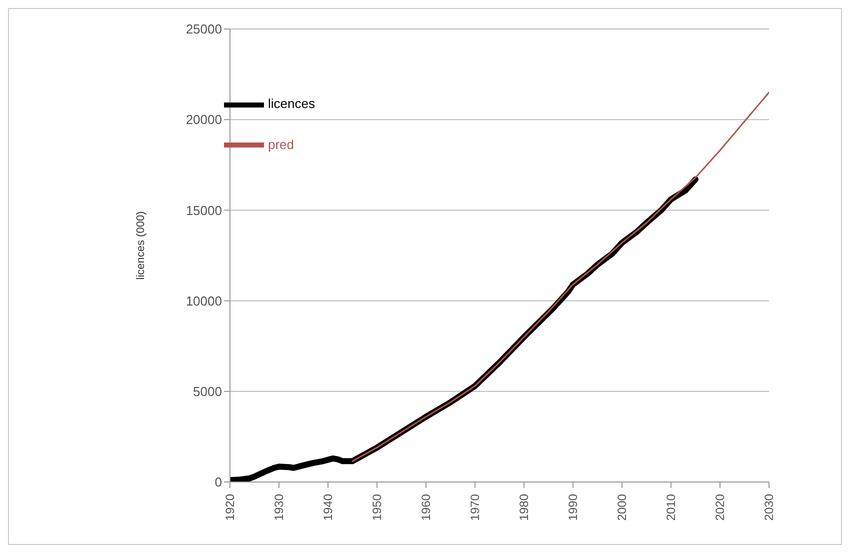 Image resolution: width=850 pixels, height=553 pixels. Describe the element at coordinates (671, 507) in the screenshot. I see `x-tick-label: 2010` at that location.